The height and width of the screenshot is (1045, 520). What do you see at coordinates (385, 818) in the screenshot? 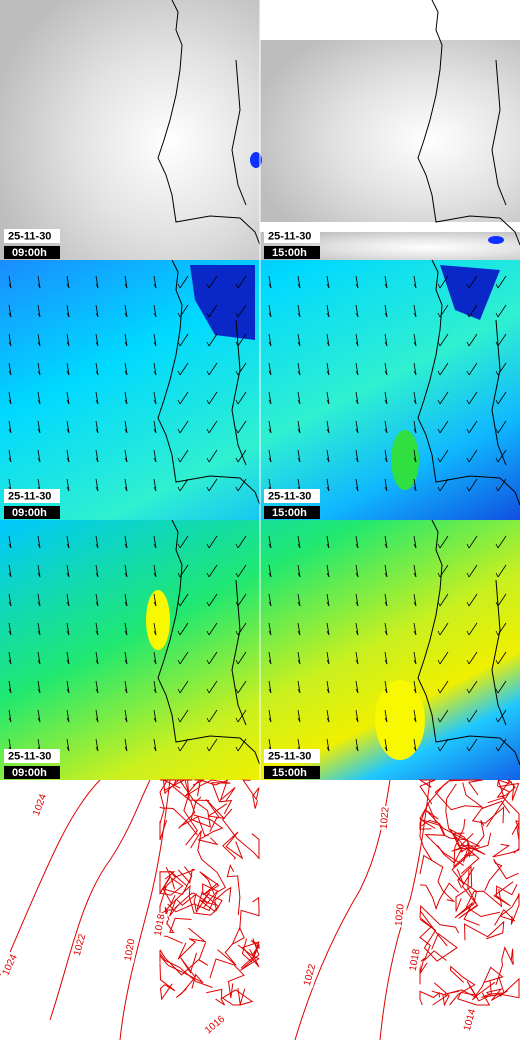
I see `isobar-label: 1022` at bounding box center [385, 818].